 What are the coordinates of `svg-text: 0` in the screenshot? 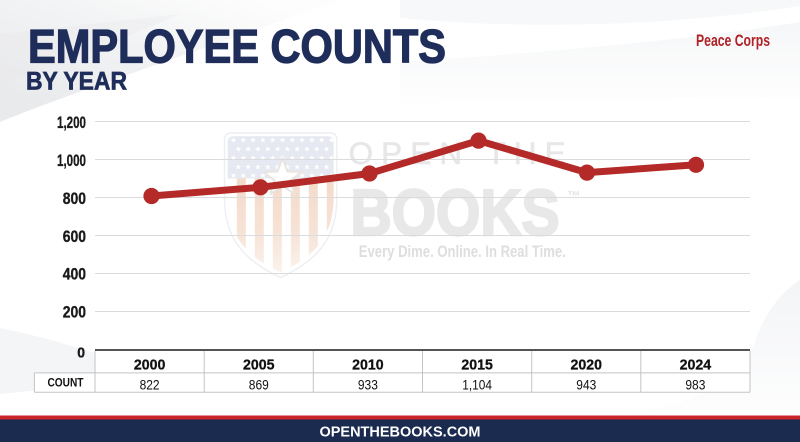 It's located at (81, 353).